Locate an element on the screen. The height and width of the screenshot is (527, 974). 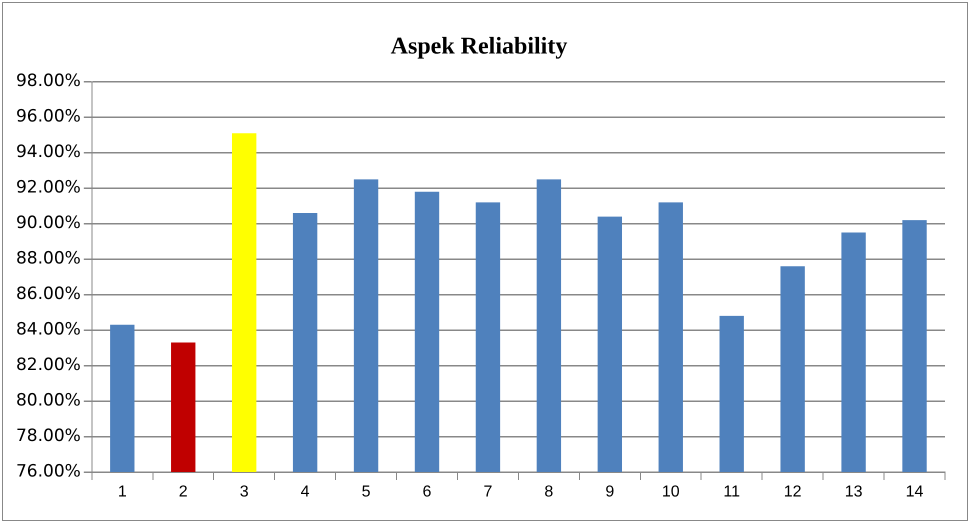
y-tick-label: 80.00% is located at coordinates (48, 400).